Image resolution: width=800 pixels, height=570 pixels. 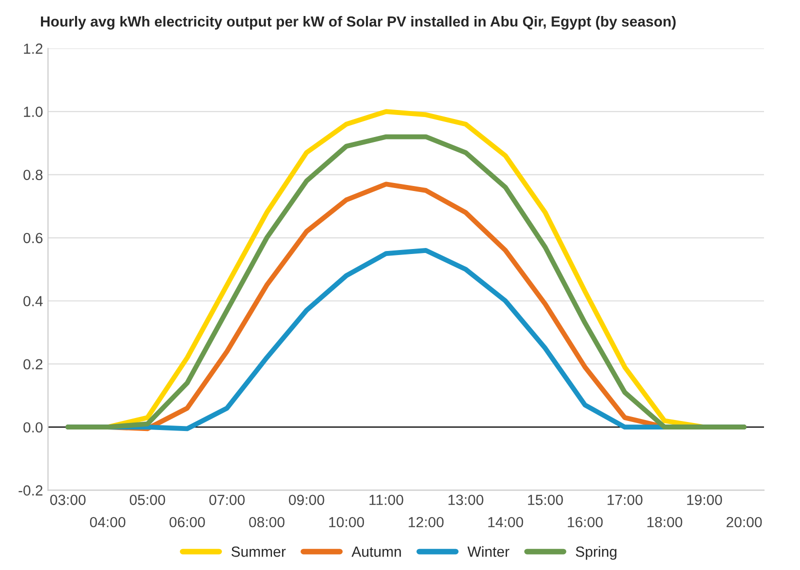 I want to click on legend-label: Winter, so click(x=488, y=551).